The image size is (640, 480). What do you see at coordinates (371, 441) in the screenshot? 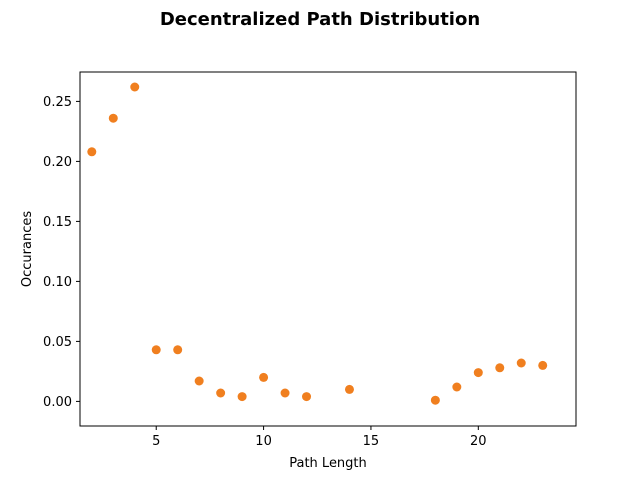
I see `x-tick-label: 15` at bounding box center [371, 441].